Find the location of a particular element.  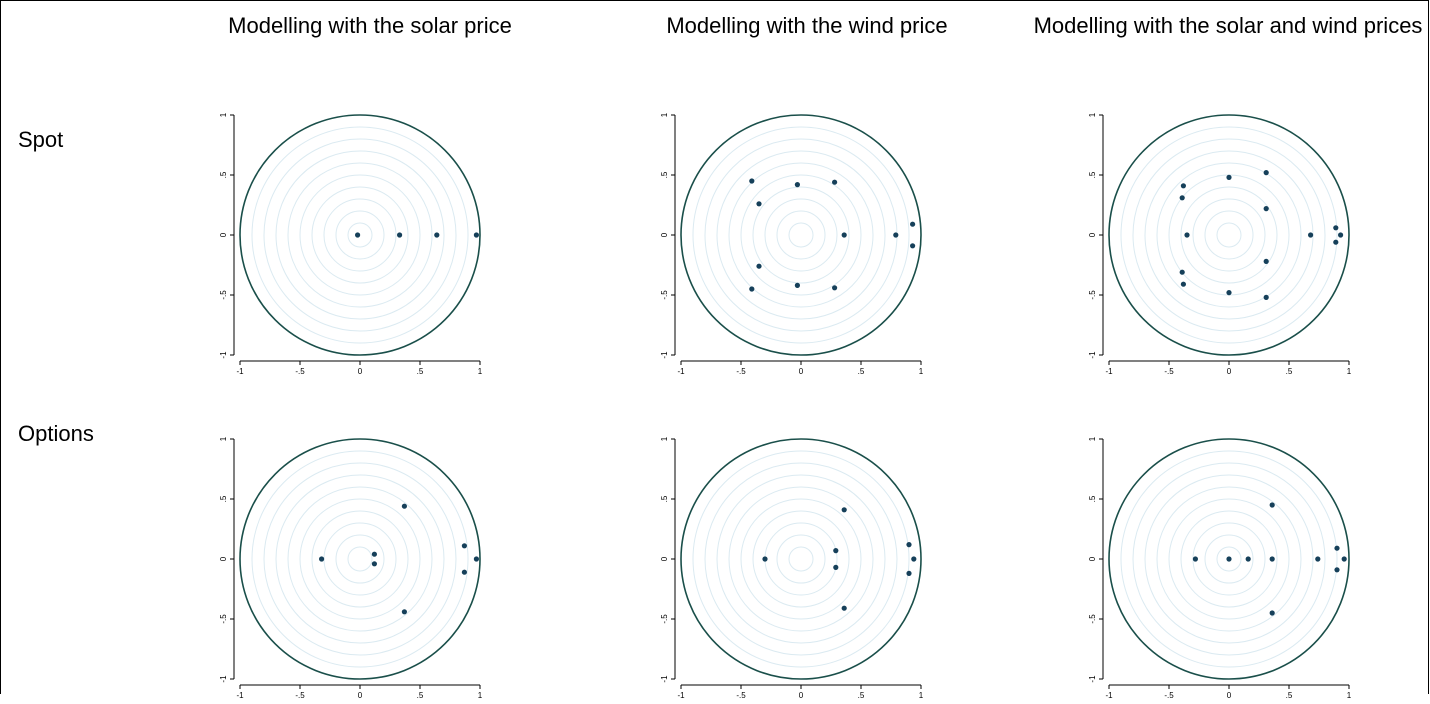

x-tick-label: 0 is located at coordinates (1229, 695).